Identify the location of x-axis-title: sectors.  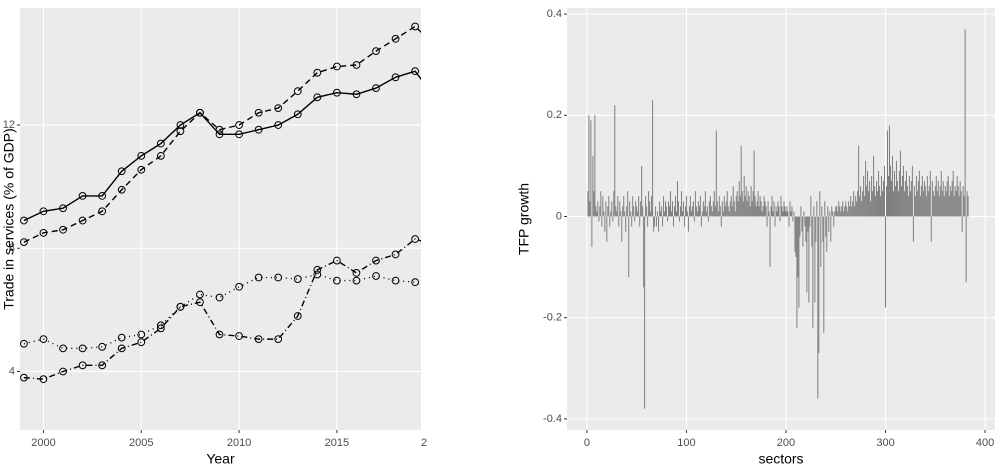
(780, 459).